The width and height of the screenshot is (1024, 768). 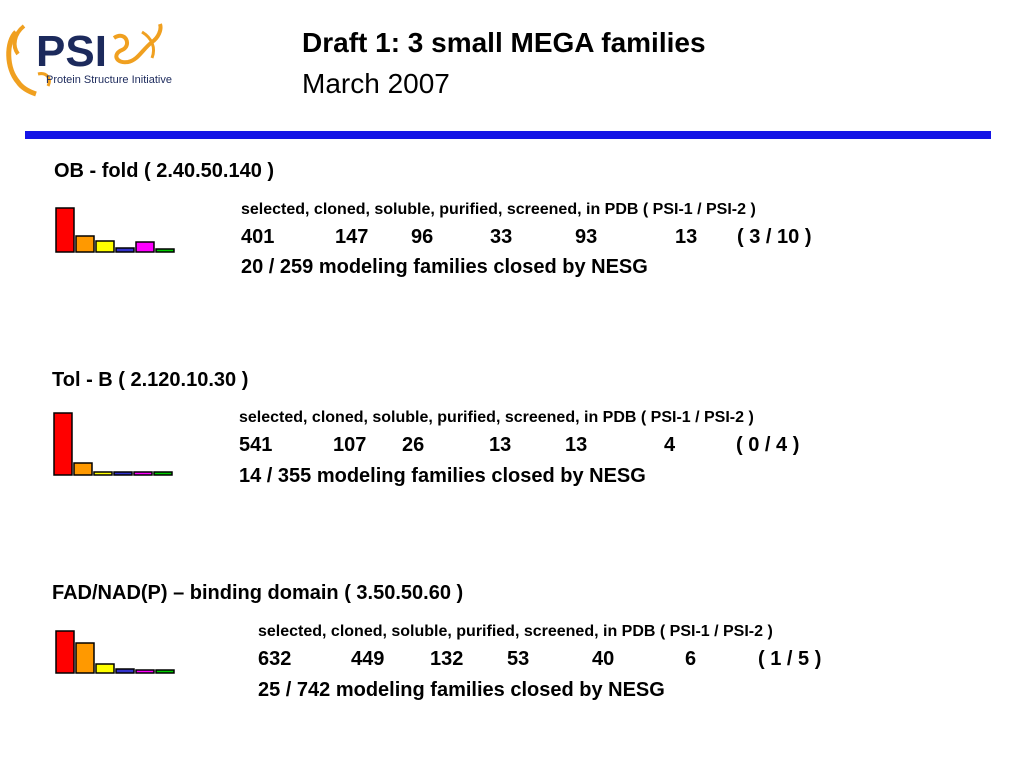 I want to click on count-selected: 541, so click(x=256, y=445).